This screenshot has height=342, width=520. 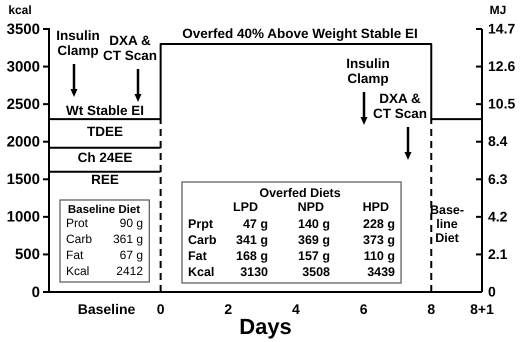 What do you see at coordinates (447, 224) in the screenshot?
I see `annotation: Base- line Diet` at bounding box center [447, 224].